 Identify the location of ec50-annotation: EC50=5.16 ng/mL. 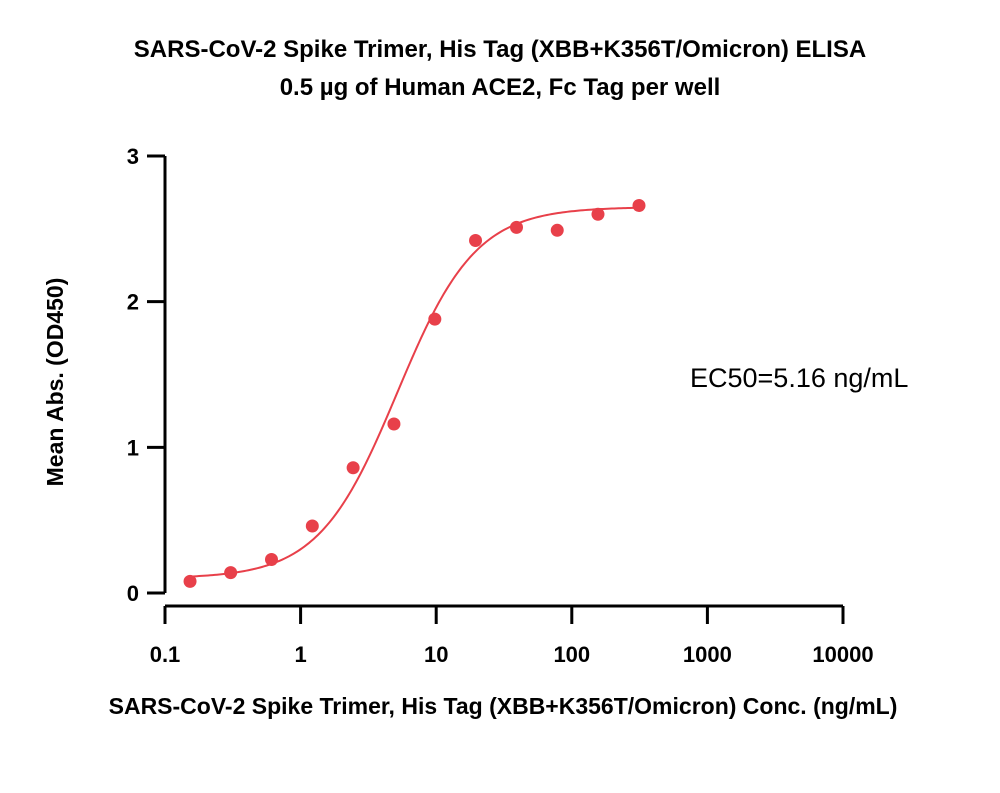
(799, 378).